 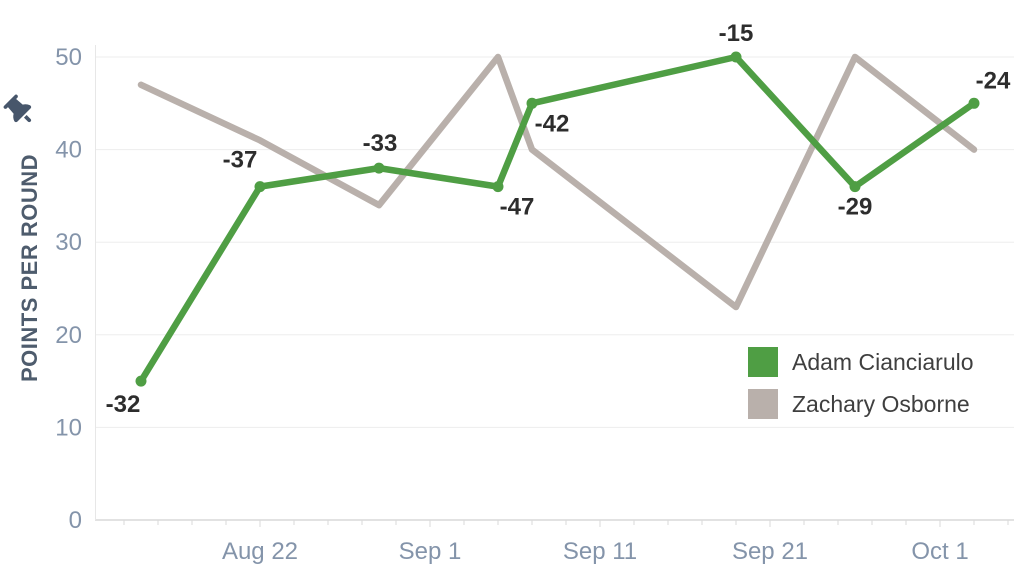 I want to click on y-tick-label: 0, so click(x=75, y=520).